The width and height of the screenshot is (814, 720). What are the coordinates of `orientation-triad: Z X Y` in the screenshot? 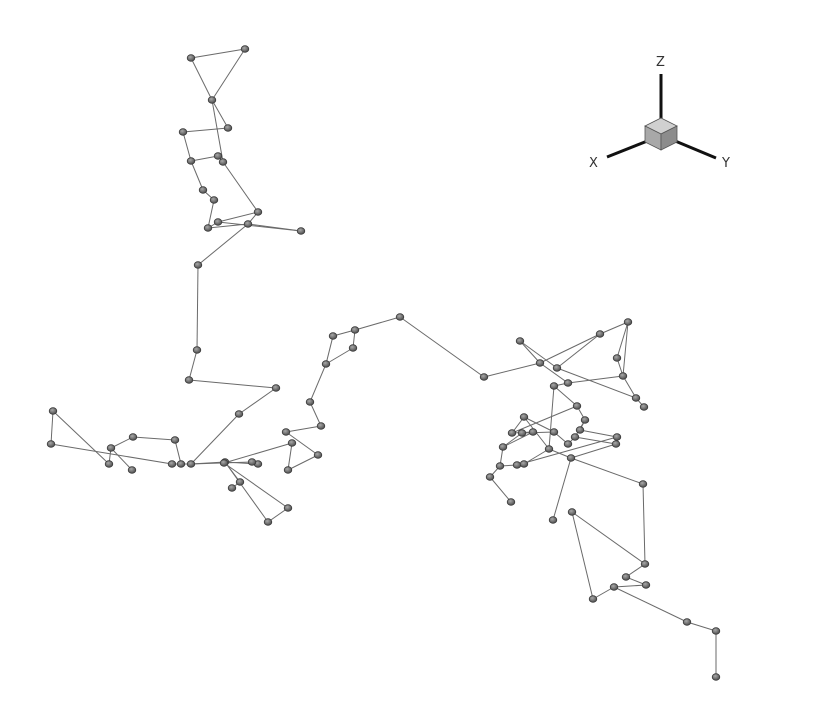 It's located at (659, 113).